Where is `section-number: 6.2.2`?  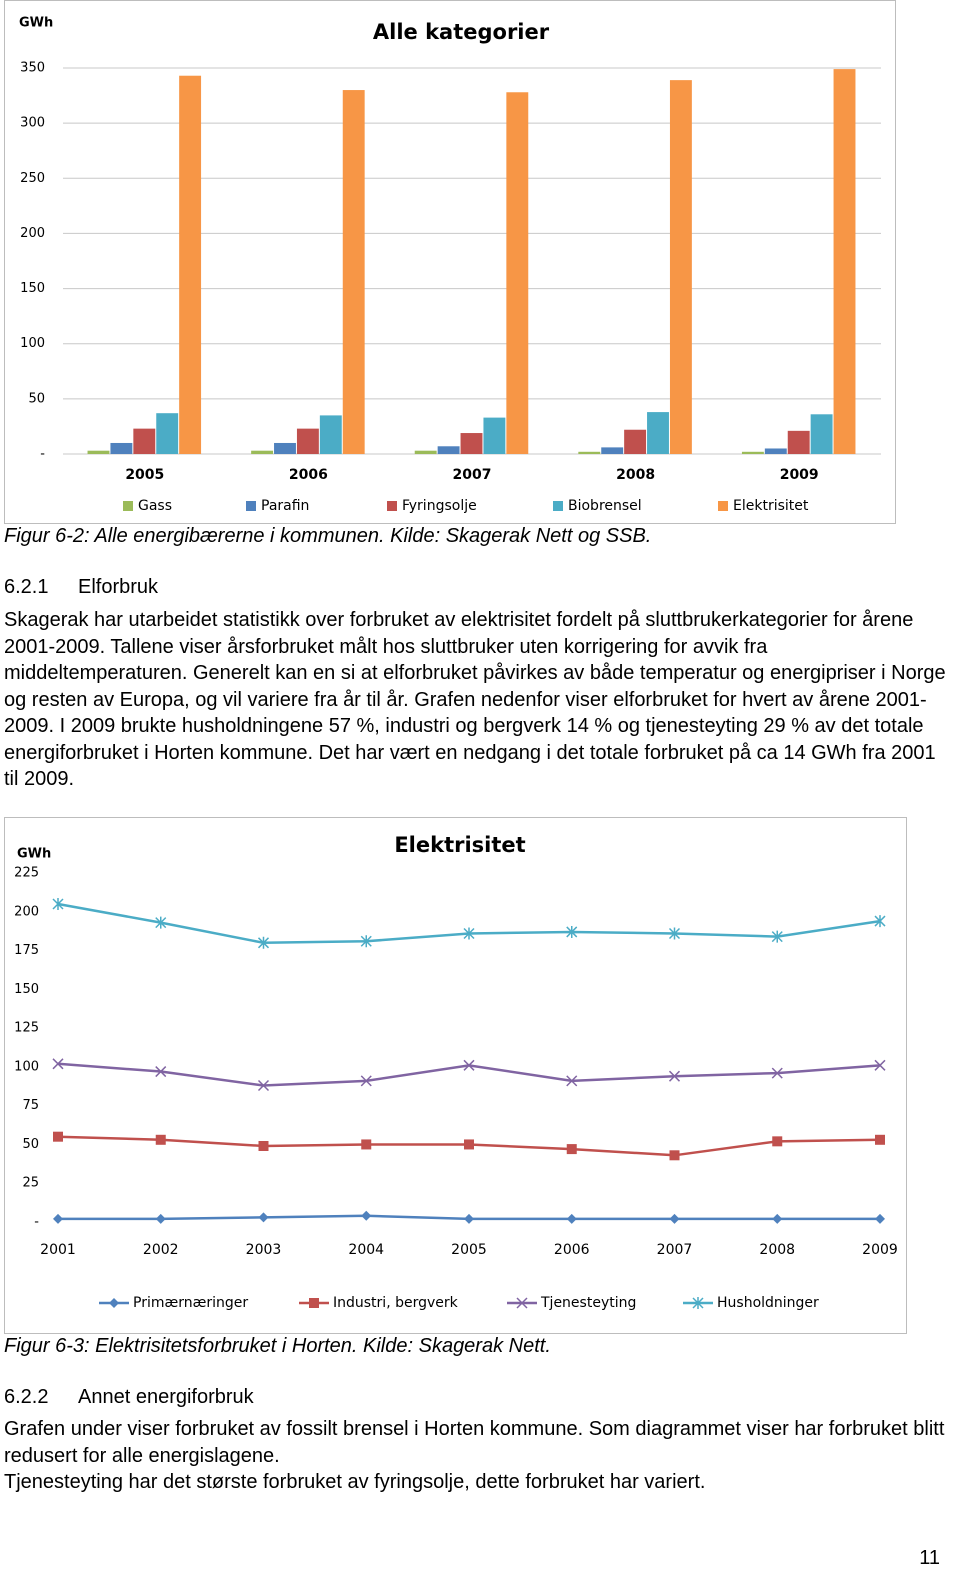
section-number: 6.2.2 is located at coordinates (26, 1397).